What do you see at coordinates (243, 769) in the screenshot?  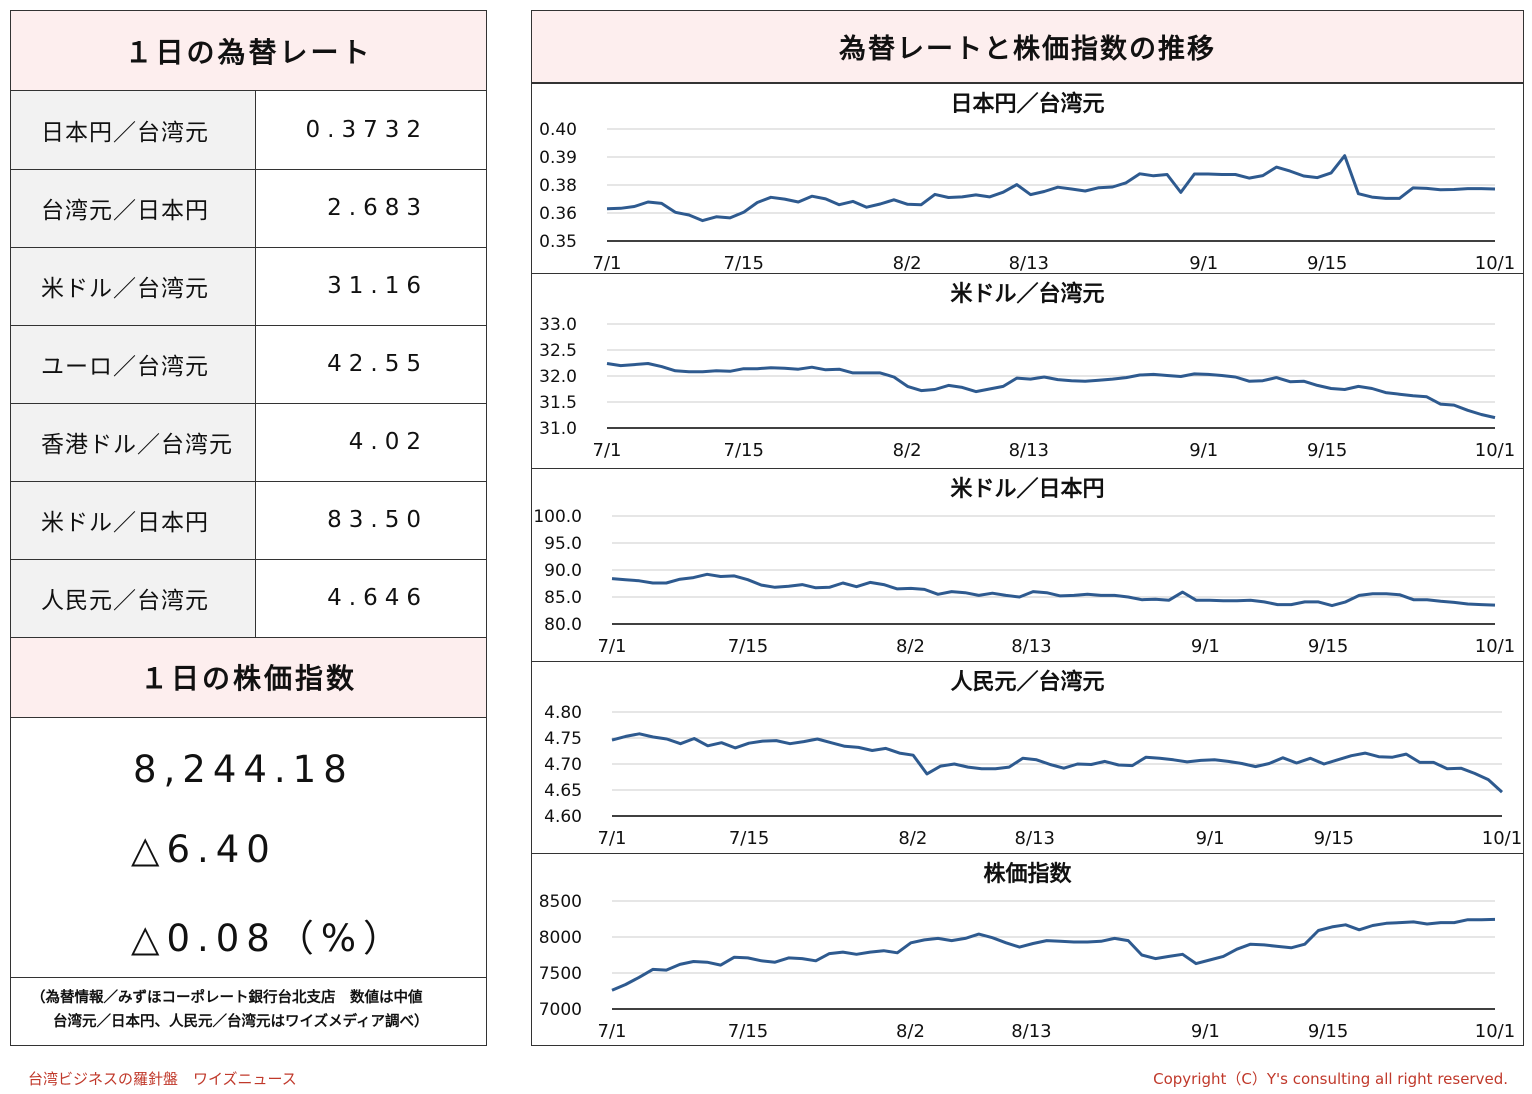 I see `stock-index-value: 8,244.18` at bounding box center [243, 769].